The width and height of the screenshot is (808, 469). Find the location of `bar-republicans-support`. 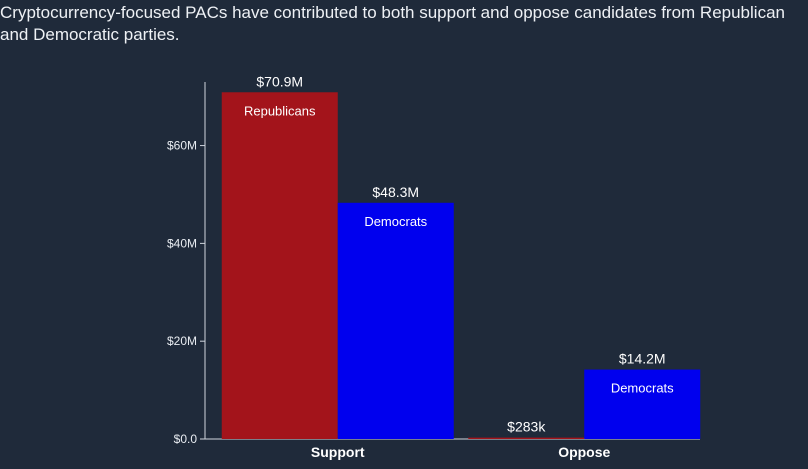

bar-republicans-support is located at coordinates (279, 265).